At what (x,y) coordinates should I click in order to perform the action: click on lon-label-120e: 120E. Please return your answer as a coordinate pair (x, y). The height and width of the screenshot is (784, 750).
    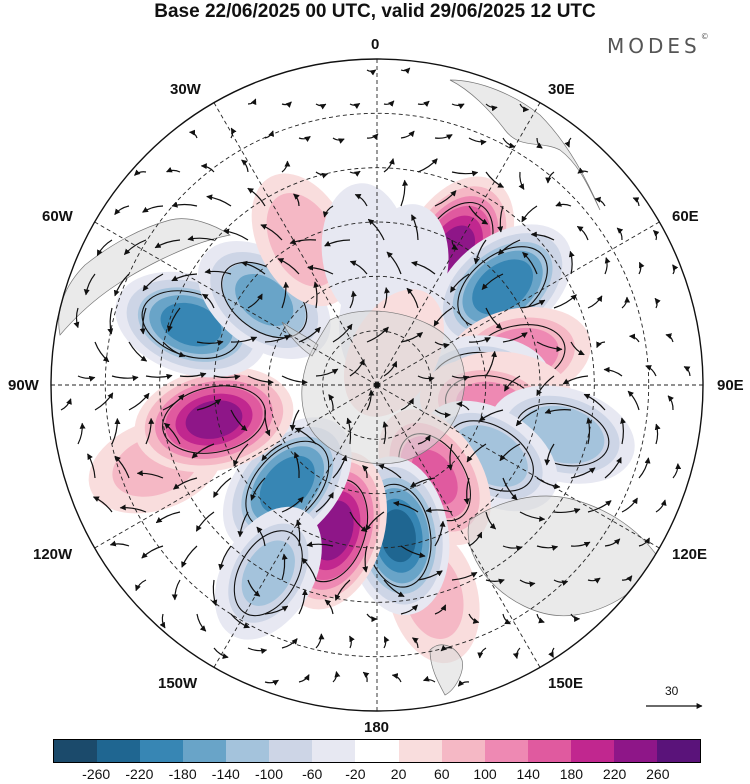
    Looking at the image, I should click on (690, 554).